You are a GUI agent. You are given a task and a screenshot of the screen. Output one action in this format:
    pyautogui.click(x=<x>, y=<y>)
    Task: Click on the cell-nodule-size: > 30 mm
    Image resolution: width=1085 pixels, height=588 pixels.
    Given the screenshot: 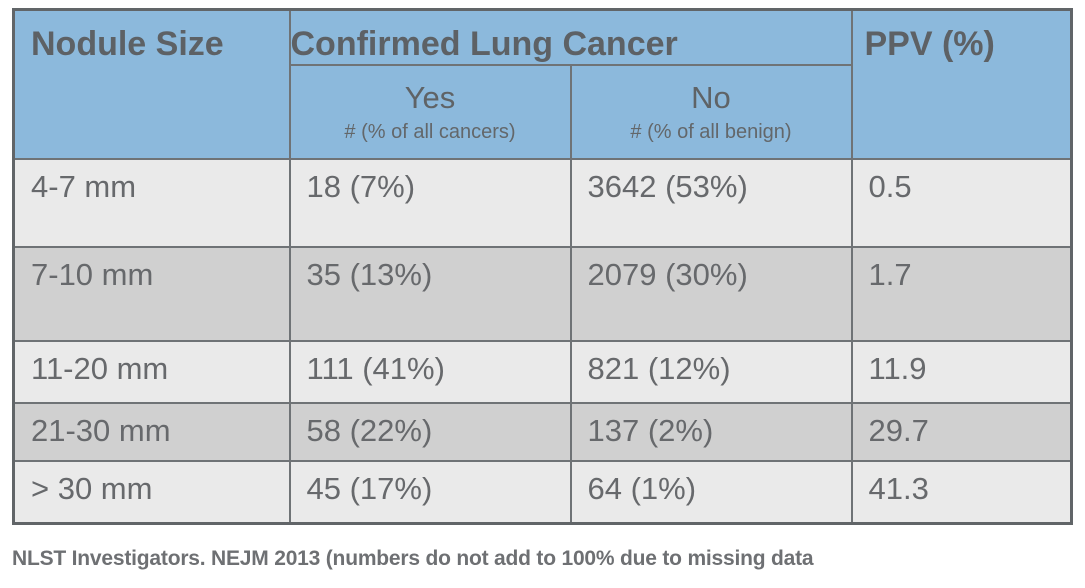 What is the action you would take?
    pyautogui.click(x=151, y=492)
    